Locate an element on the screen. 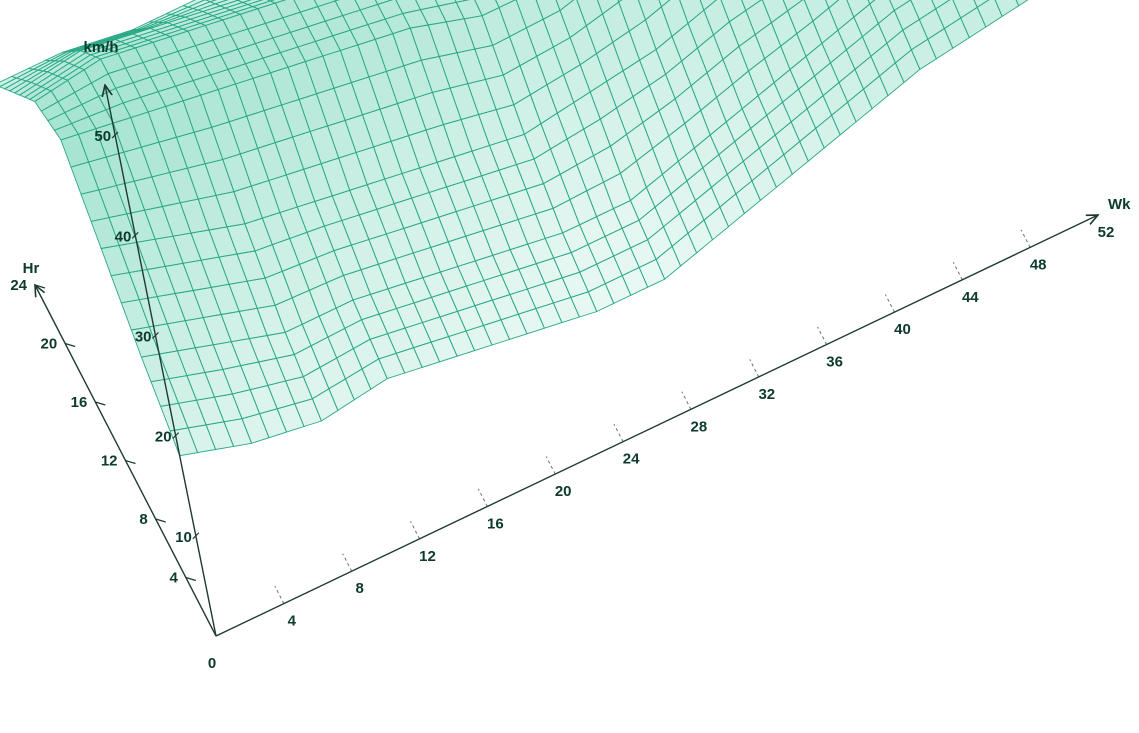  x-axis-title: Wk is located at coordinates (1119, 204).